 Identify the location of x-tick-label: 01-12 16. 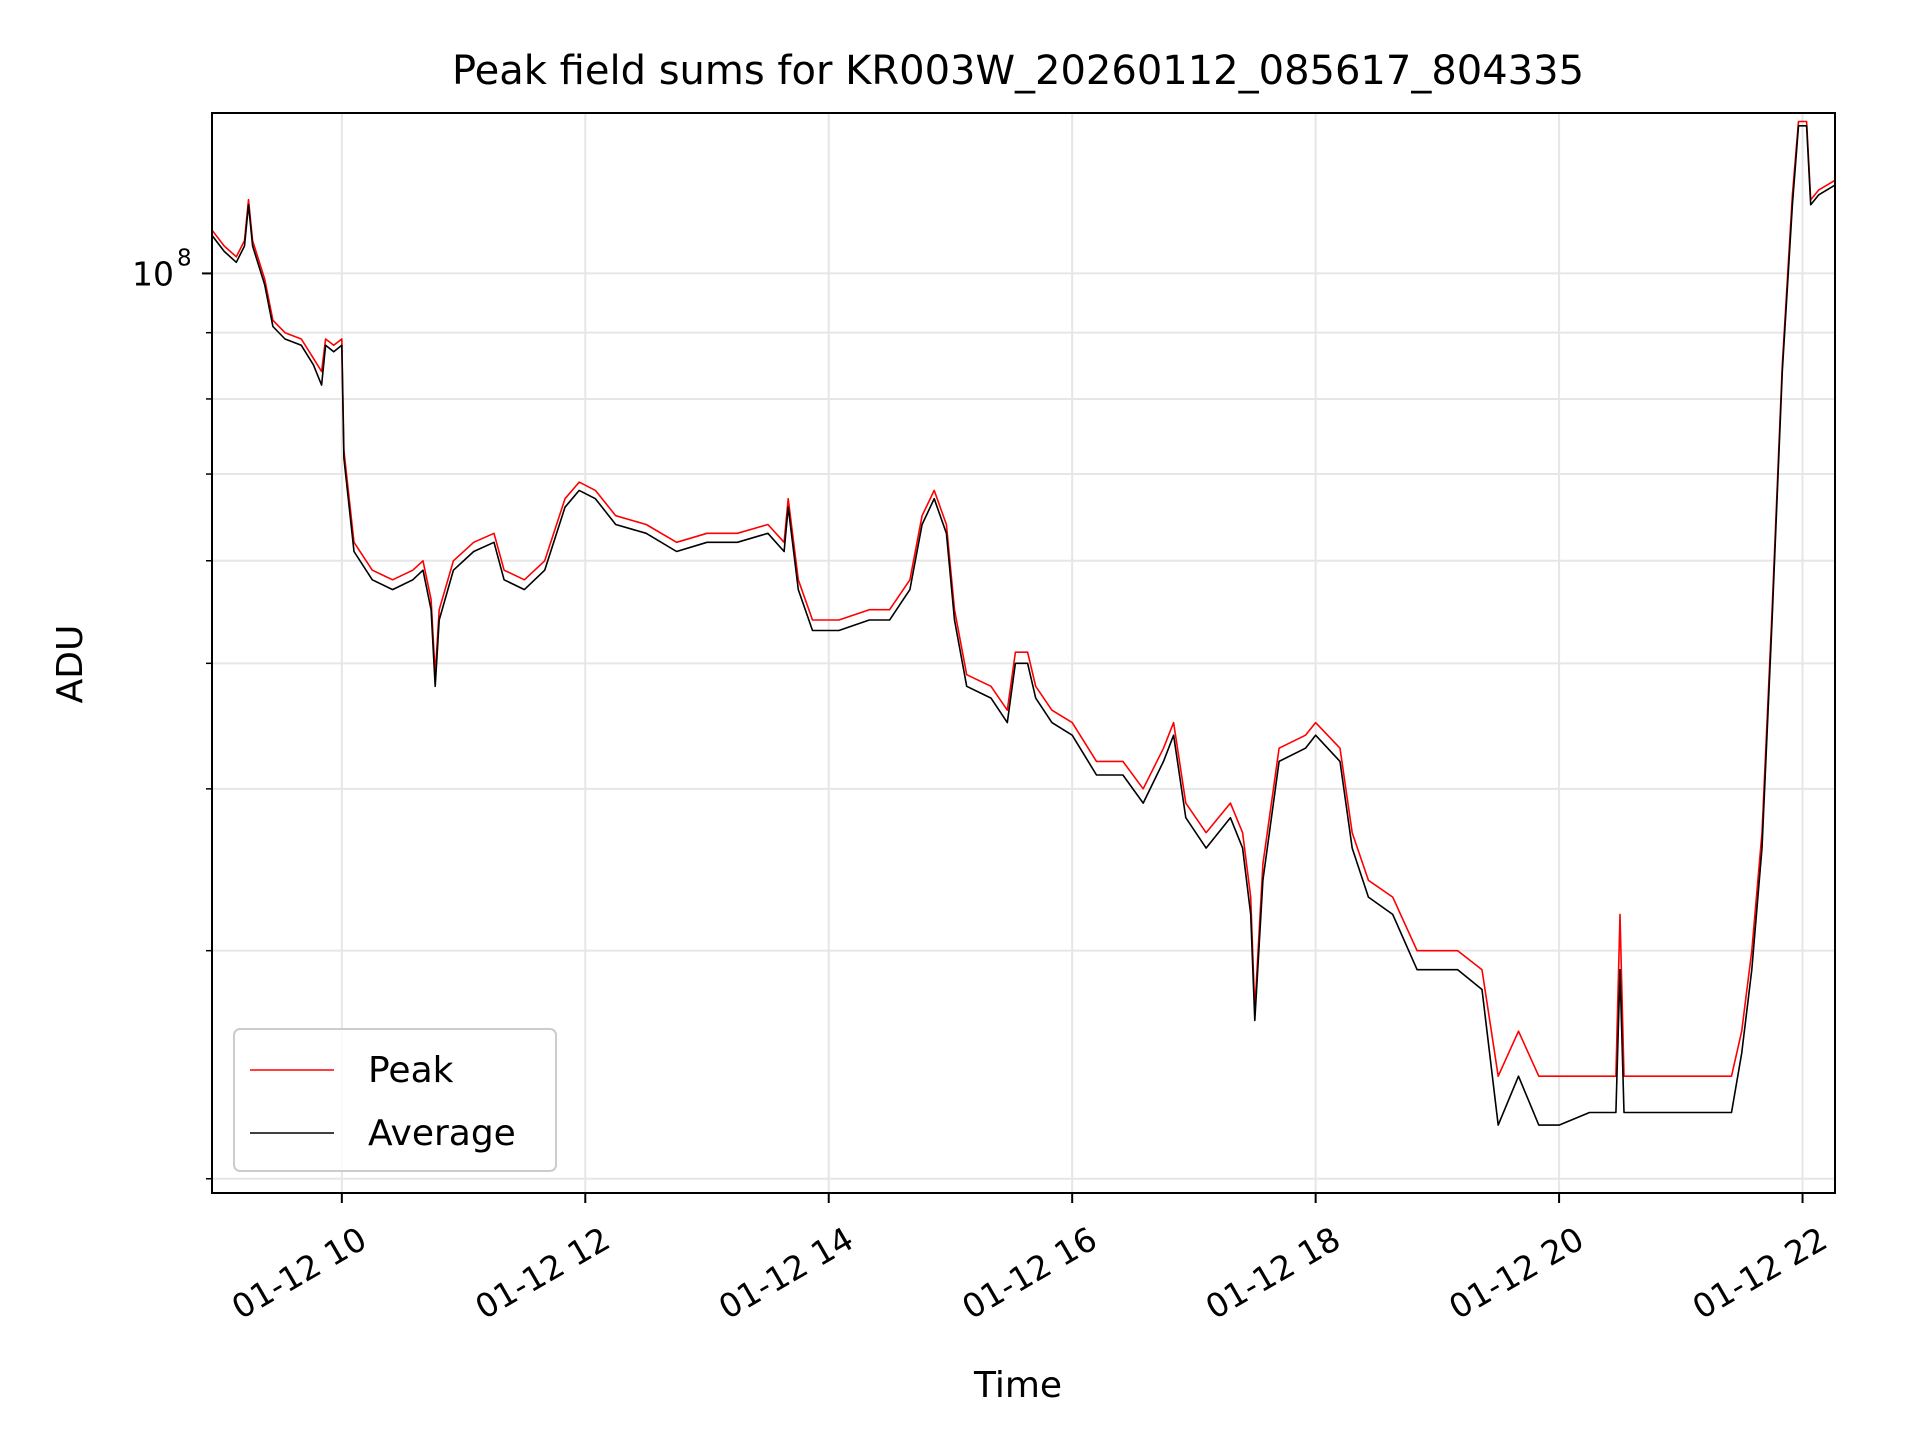
(1029, 1273).